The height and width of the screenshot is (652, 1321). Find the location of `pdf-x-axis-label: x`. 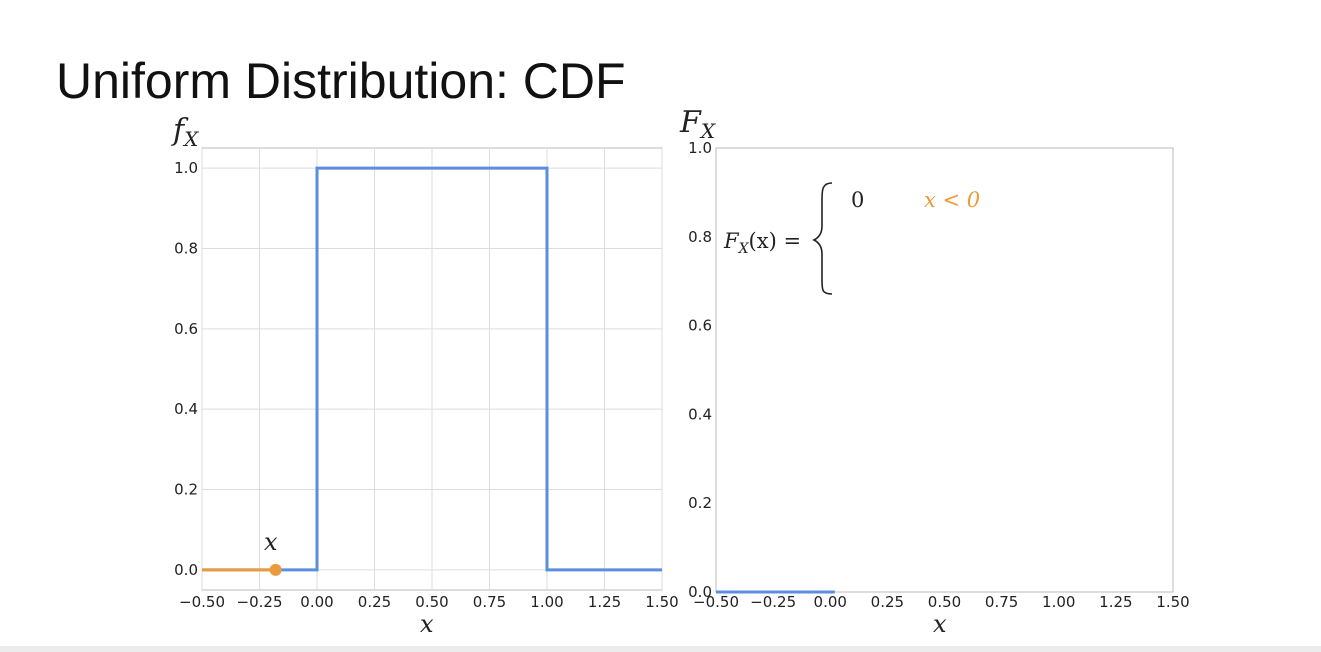

pdf-x-axis-label: x is located at coordinates (427, 624).